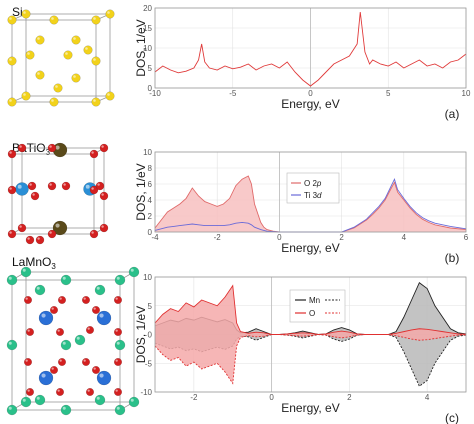 The width and height of the screenshot is (474, 424). I want to click on x-tick-label: 0, so click(310, 93).